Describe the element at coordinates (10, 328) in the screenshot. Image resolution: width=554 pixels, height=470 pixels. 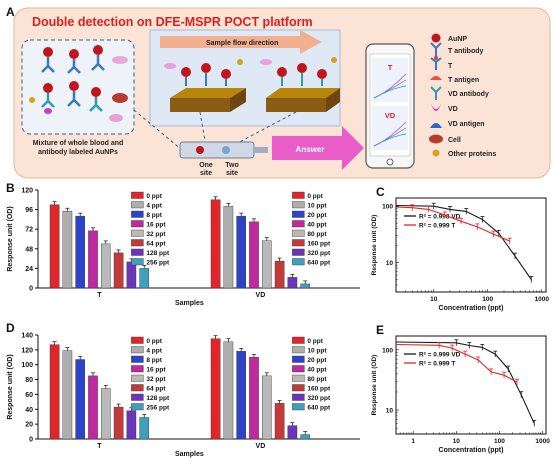
I see `panel-letter: D` at that location.